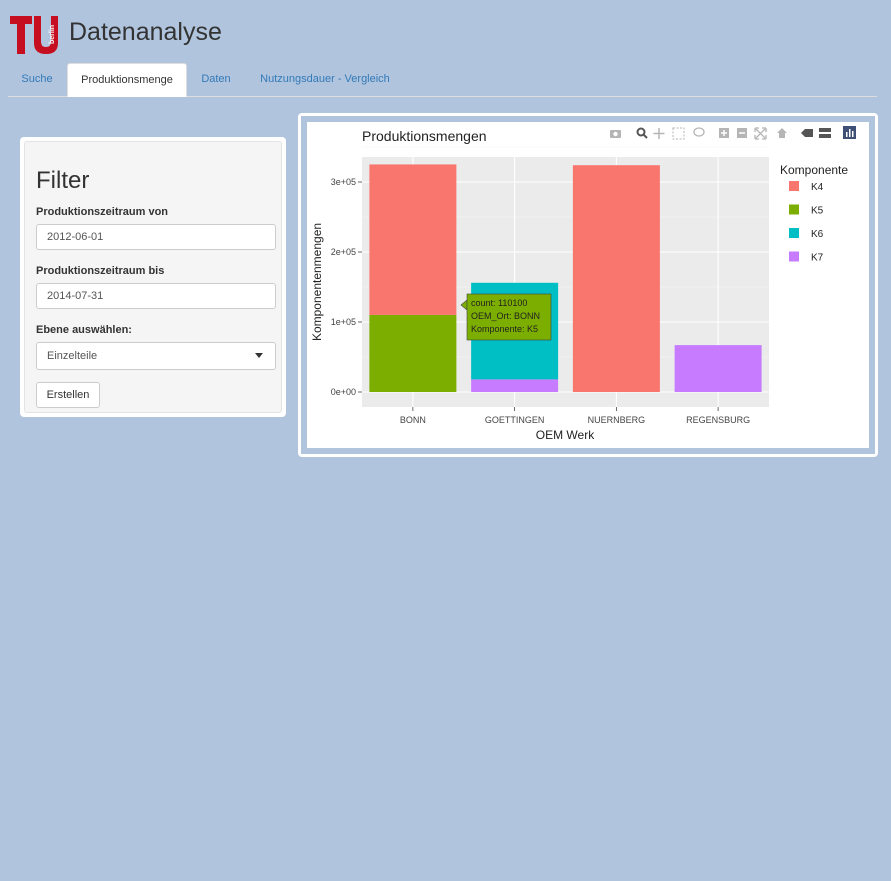 The height and width of the screenshot is (881, 891). What do you see at coordinates (794, 233) in the screenshot?
I see `legend-swatch-k6` at bounding box center [794, 233].